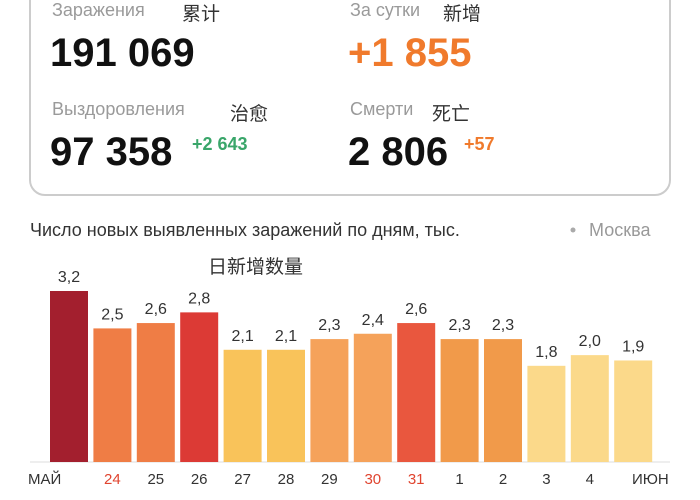 This screenshot has height=500, width=700. Describe the element at coordinates (590, 341) in the screenshot. I see `value-label: 2,0` at that location.